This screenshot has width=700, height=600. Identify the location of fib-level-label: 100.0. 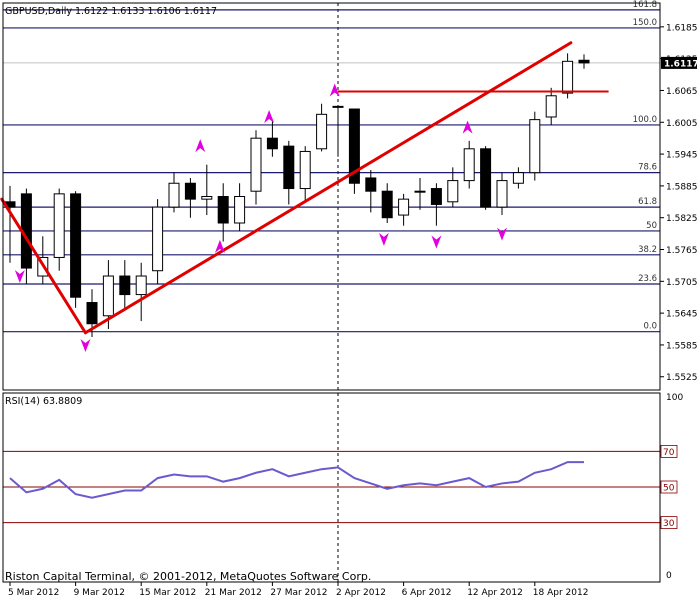
(645, 120).